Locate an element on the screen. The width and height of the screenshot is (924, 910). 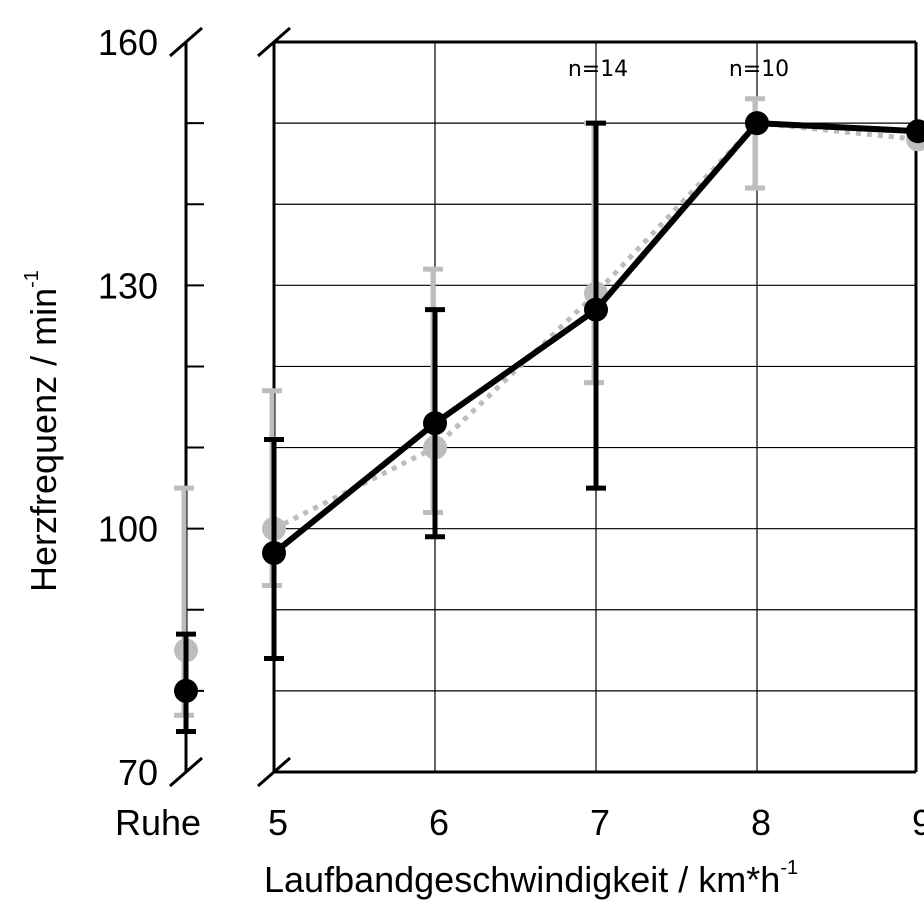
x-tick-label-rest: Ruhe is located at coordinates (158, 822).